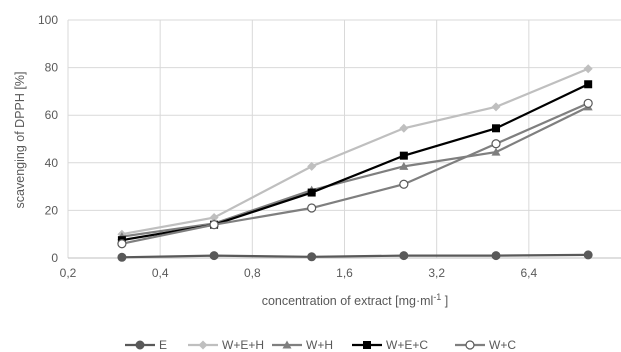  I want to click on legend-item: W+E+C, so click(390, 345).